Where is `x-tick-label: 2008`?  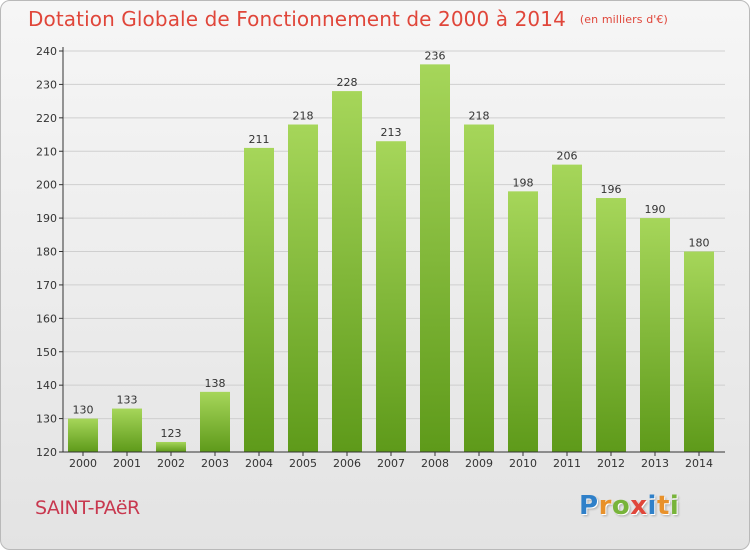
x-tick-label: 2008 is located at coordinates (435, 463).